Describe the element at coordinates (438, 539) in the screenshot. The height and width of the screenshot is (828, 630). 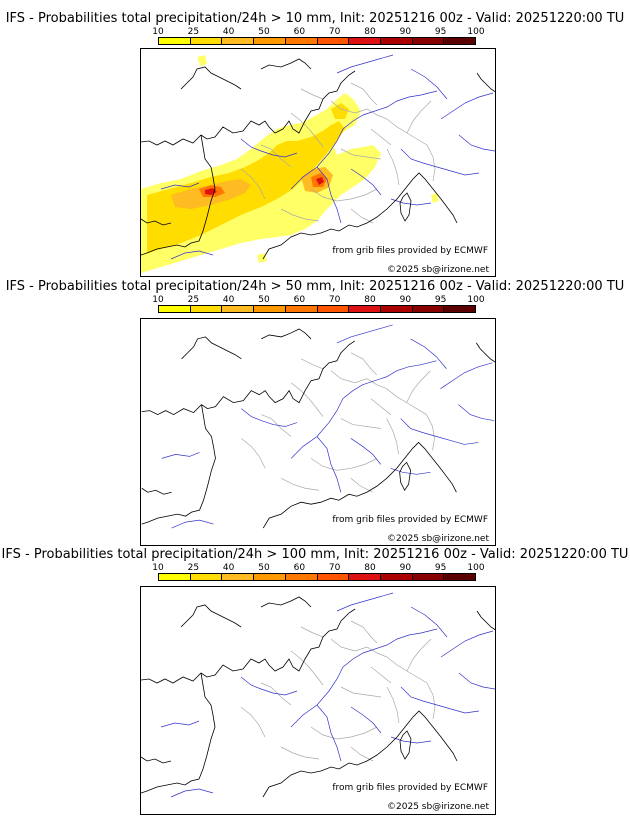
I see `credit-copyright: ©2025 sb@irizone.net` at that location.